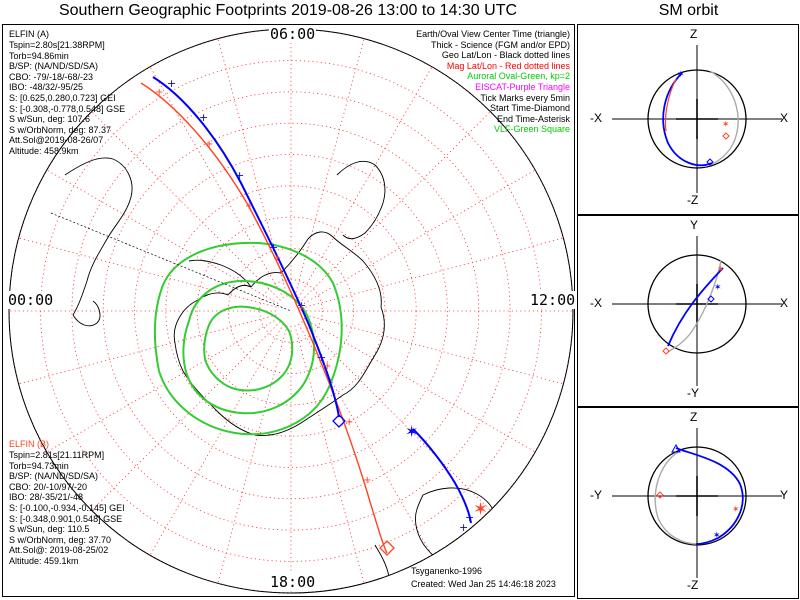 The width and height of the screenshot is (800, 600). I want to click on elfin-b-info-line: Altitude: 459.1km, so click(44, 560).